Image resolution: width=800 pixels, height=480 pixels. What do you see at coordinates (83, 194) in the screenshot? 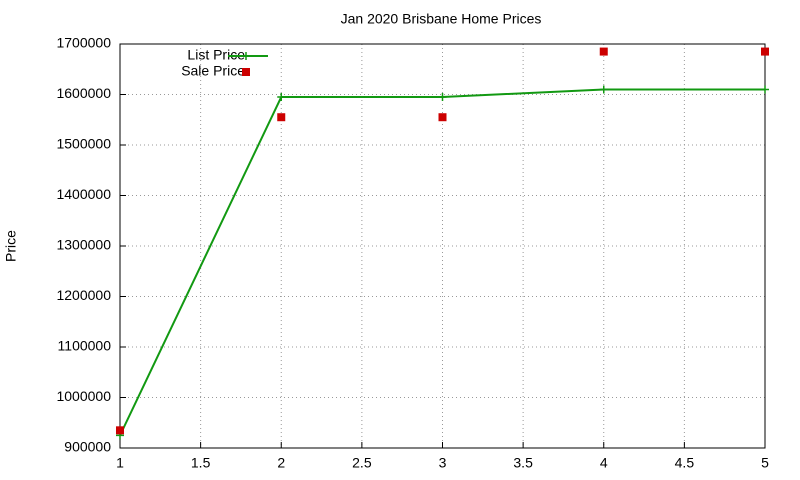
I see `y-tick-label: 1400000` at bounding box center [83, 194].